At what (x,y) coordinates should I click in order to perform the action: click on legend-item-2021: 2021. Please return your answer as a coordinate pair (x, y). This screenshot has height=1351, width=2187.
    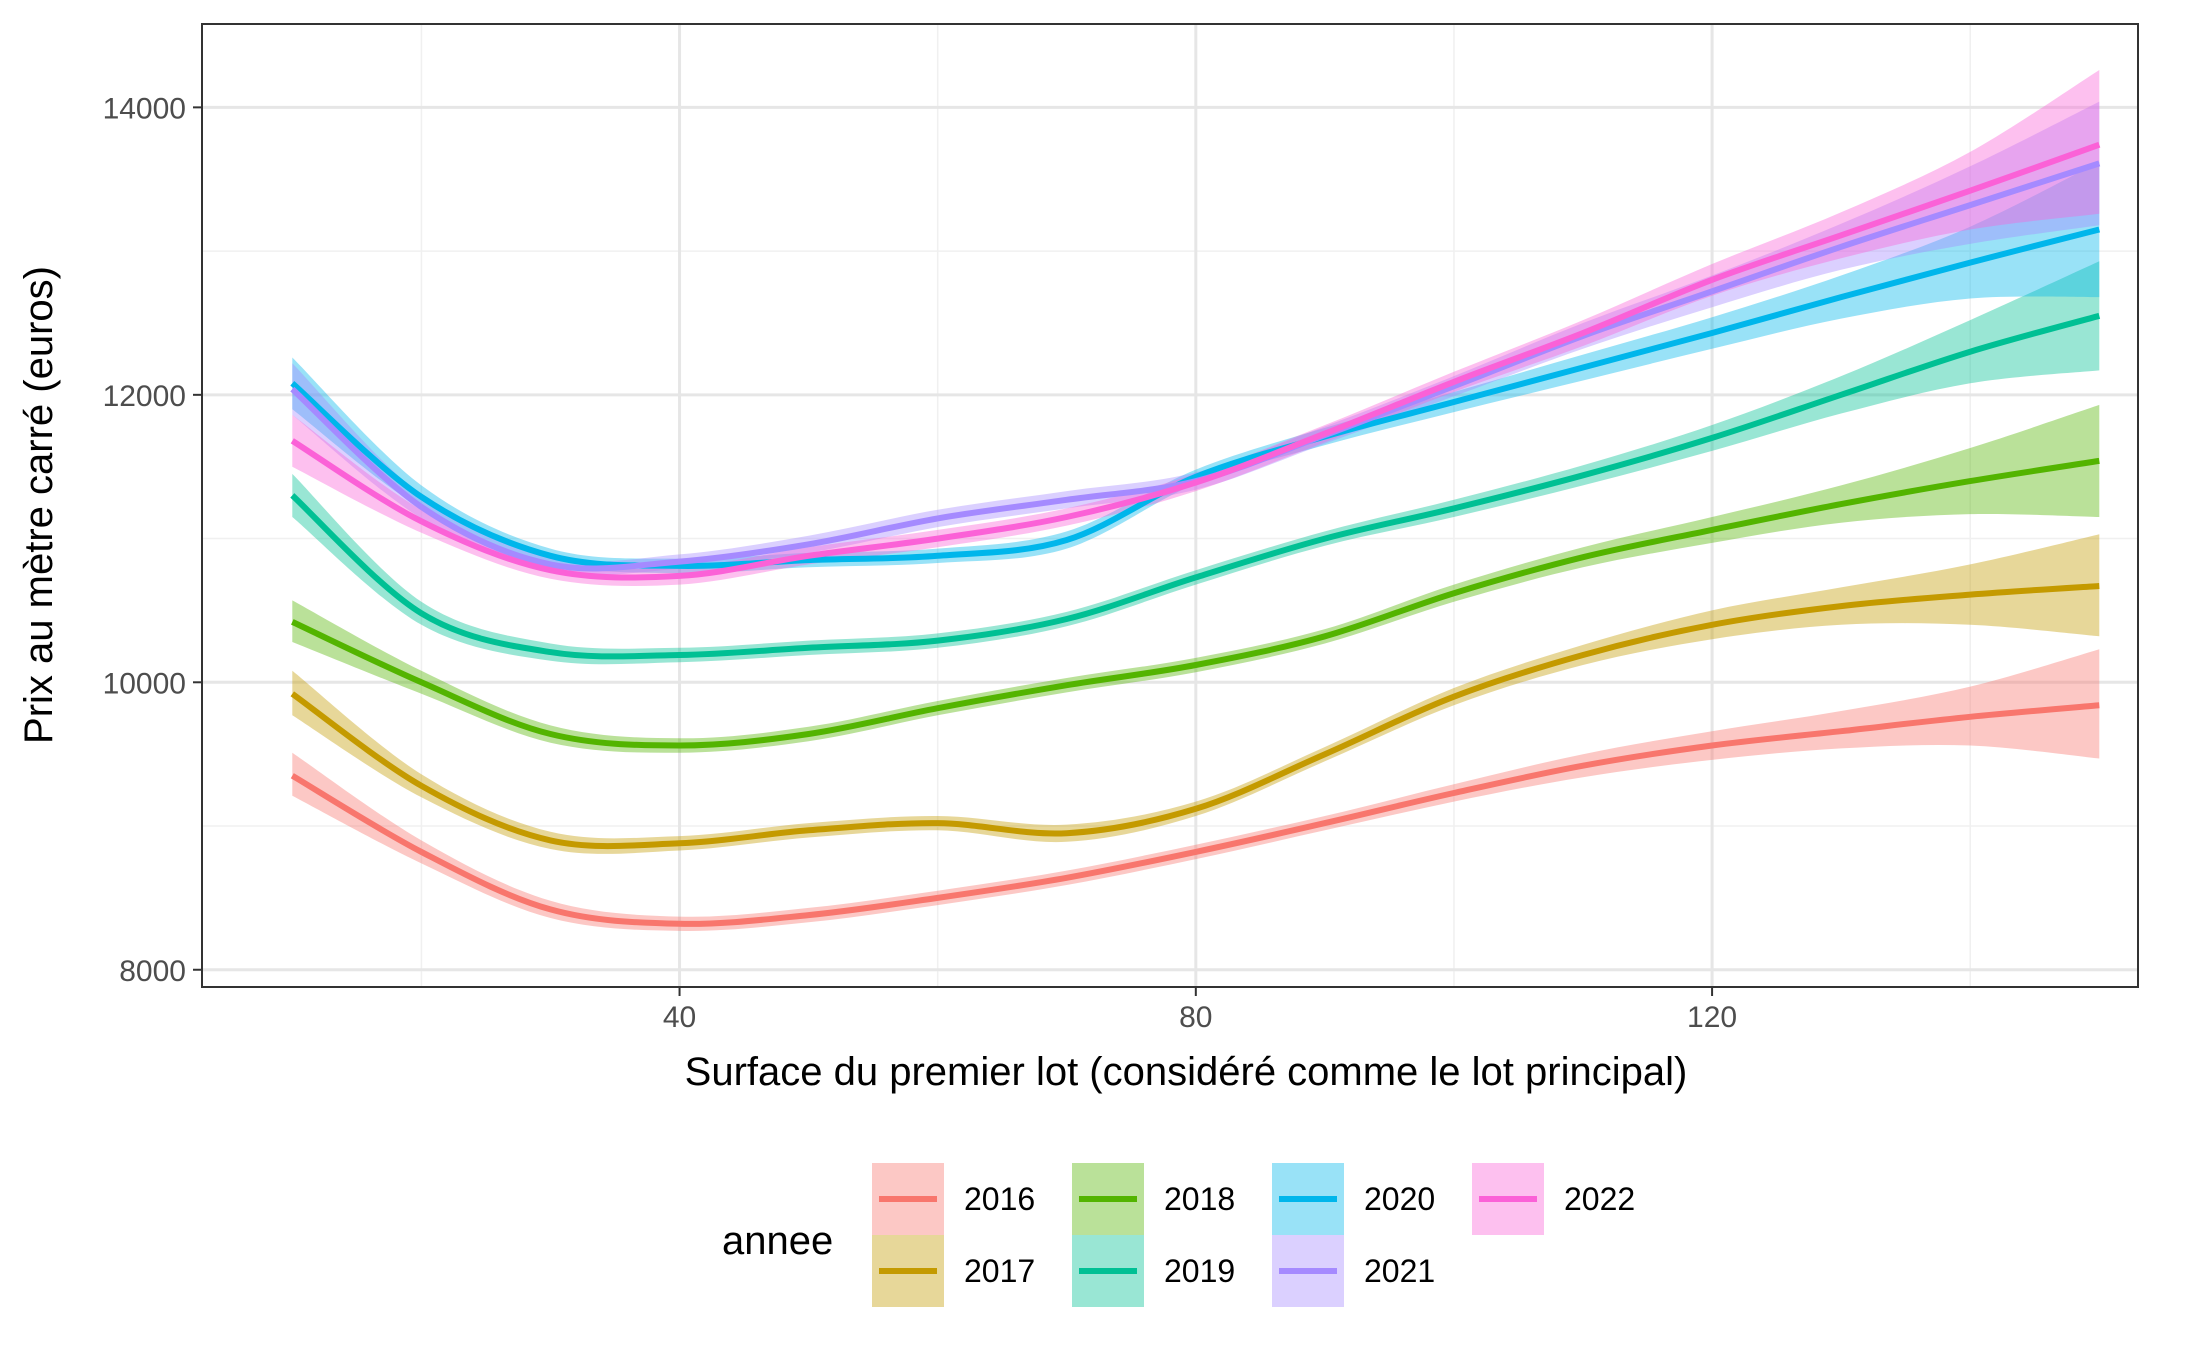
    Looking at the image, I should click on (1353, 1271).